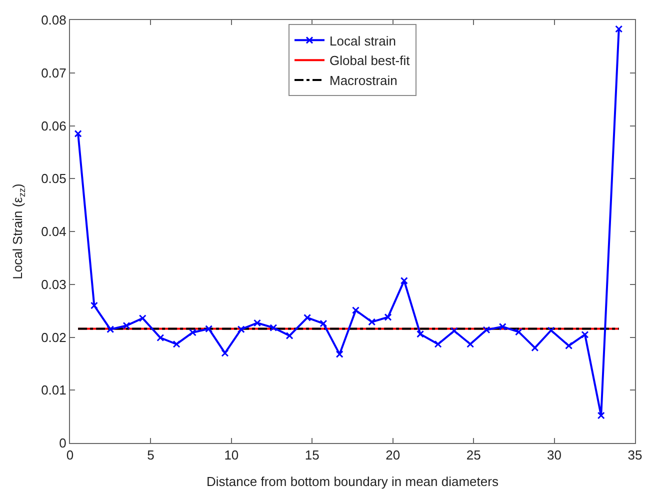 This screenshot has width=654, height=499. What do you see at coordinates (393, 455) in the screenshot?
I see `x-tick-label: 20` at bounding box center [393, 455].